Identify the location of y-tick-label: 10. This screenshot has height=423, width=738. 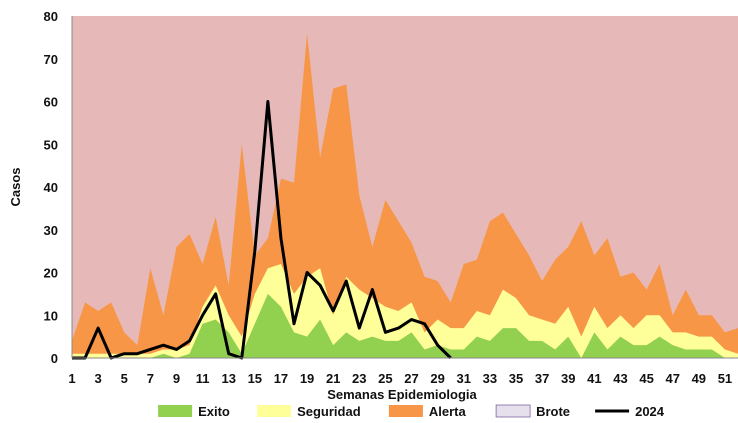
(51, 315).